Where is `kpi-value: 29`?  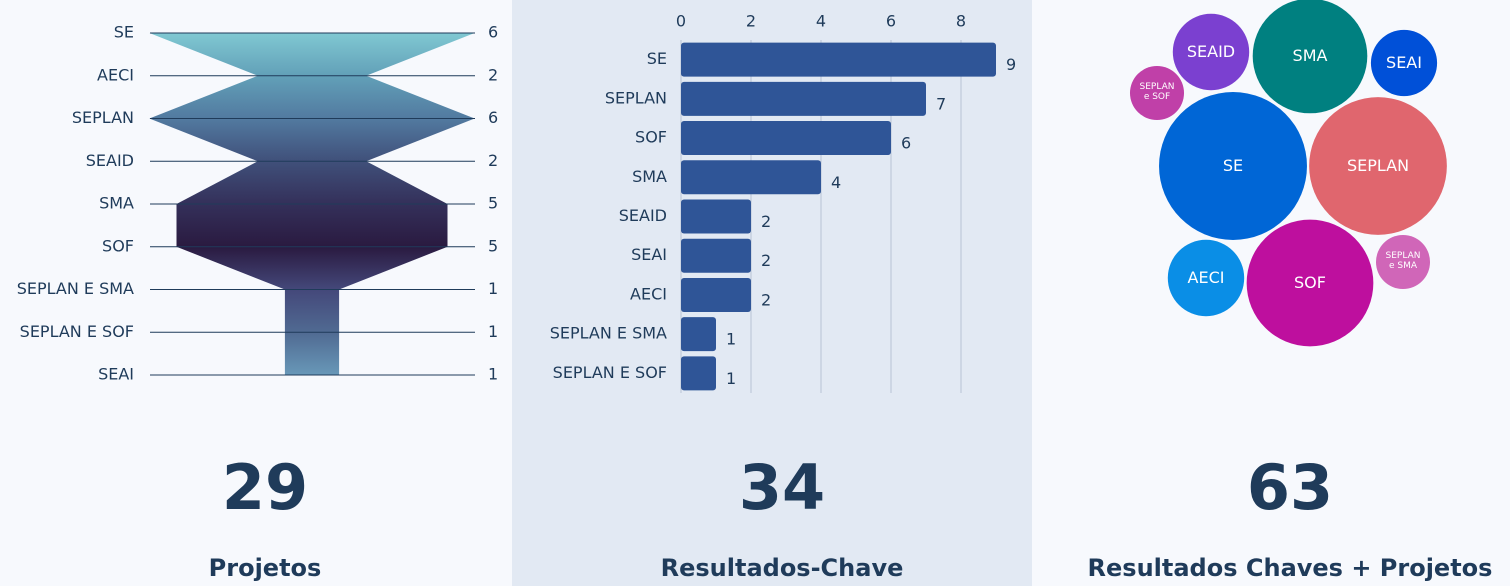 kpi-value: 29 is located at coordinates (265, 487).